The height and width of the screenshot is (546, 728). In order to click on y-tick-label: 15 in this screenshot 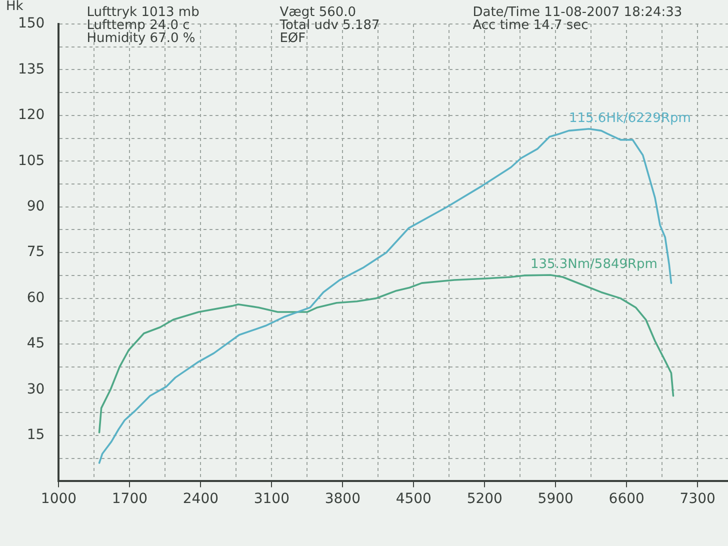, I will do `click(35, 435)`.